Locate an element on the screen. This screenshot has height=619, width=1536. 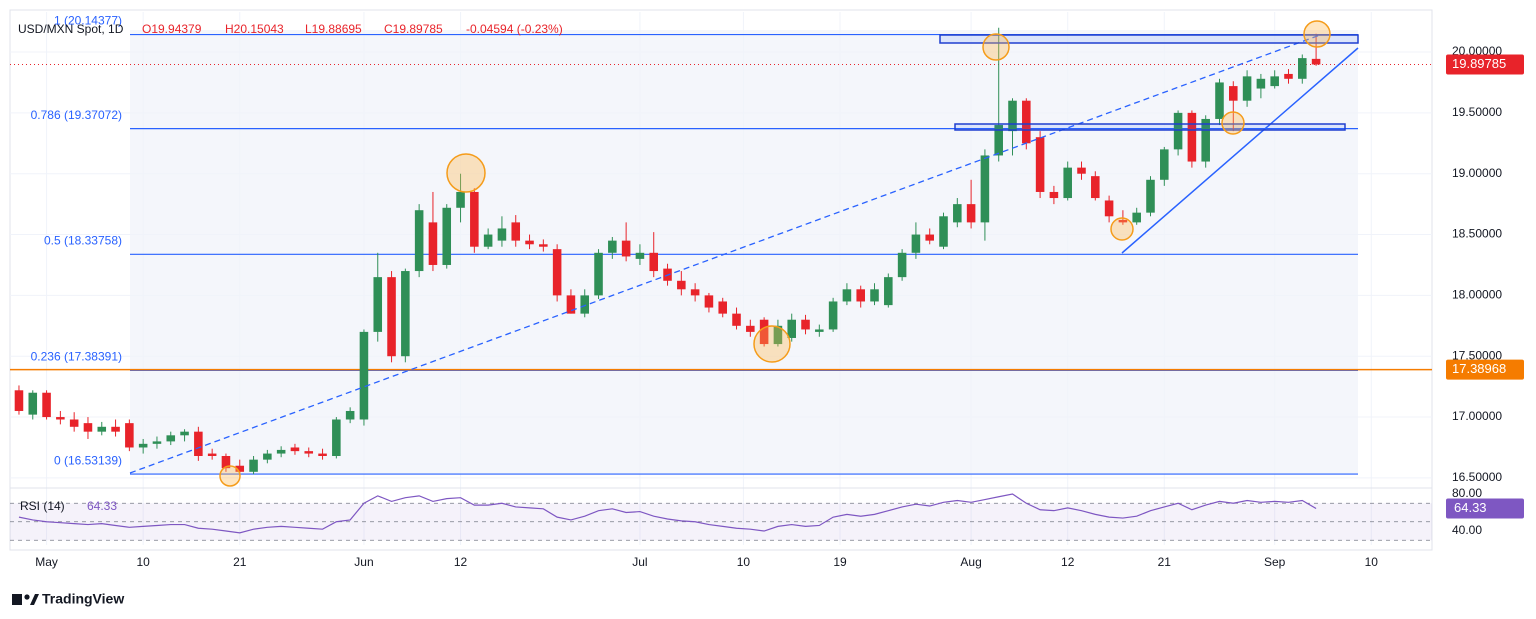
price-tag is located at coordinates (1485, 64).